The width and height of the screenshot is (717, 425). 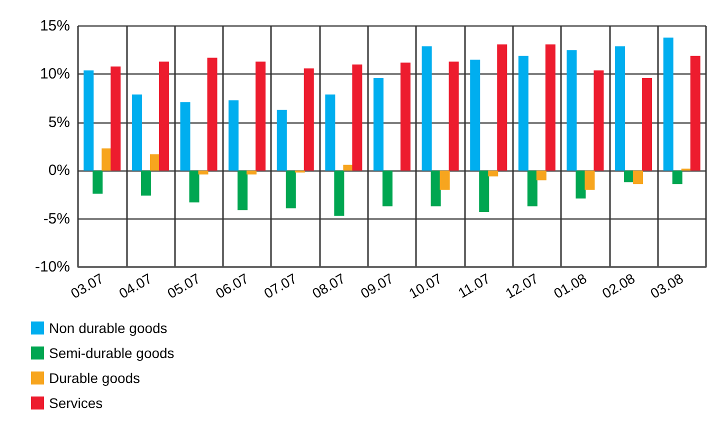 I want to click on x-tick-label: 01.08, so click(x=570, y=286).